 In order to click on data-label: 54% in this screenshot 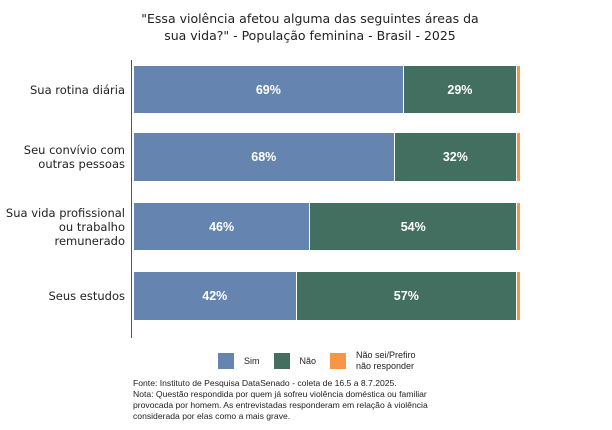, I will do `click(413, 226)`.